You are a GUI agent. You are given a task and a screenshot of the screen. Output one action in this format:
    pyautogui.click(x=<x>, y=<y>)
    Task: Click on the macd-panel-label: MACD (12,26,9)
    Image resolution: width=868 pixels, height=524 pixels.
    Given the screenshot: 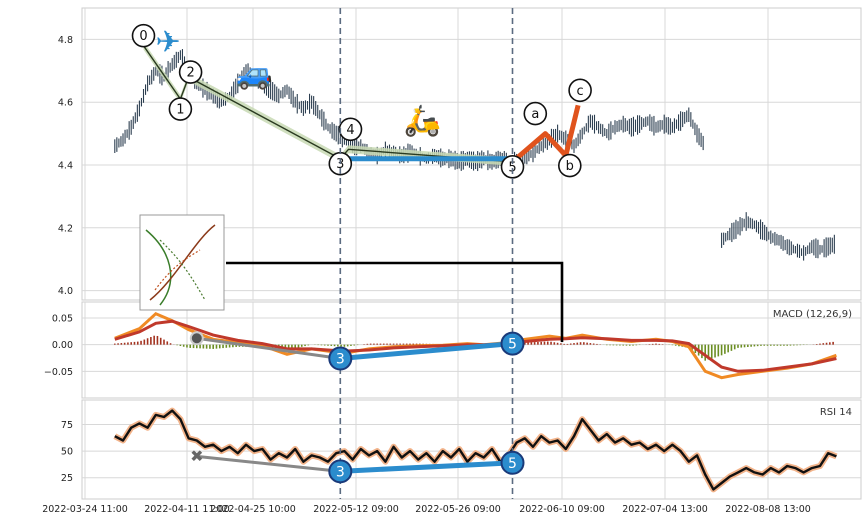 What is the action you would take?
    pyautogui.click(x=812, y=314)
    